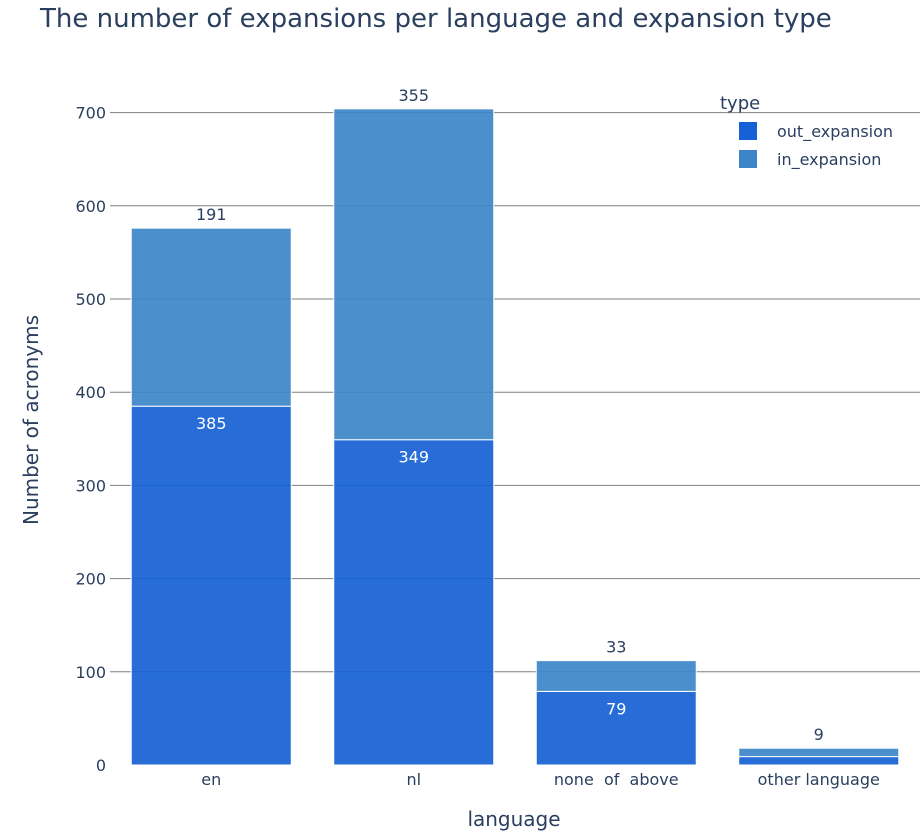 This screenshot has width=920, height=838. Describe the element at coordinates (616, 647) in the screenshot. I see `data-label: 33` at that location.